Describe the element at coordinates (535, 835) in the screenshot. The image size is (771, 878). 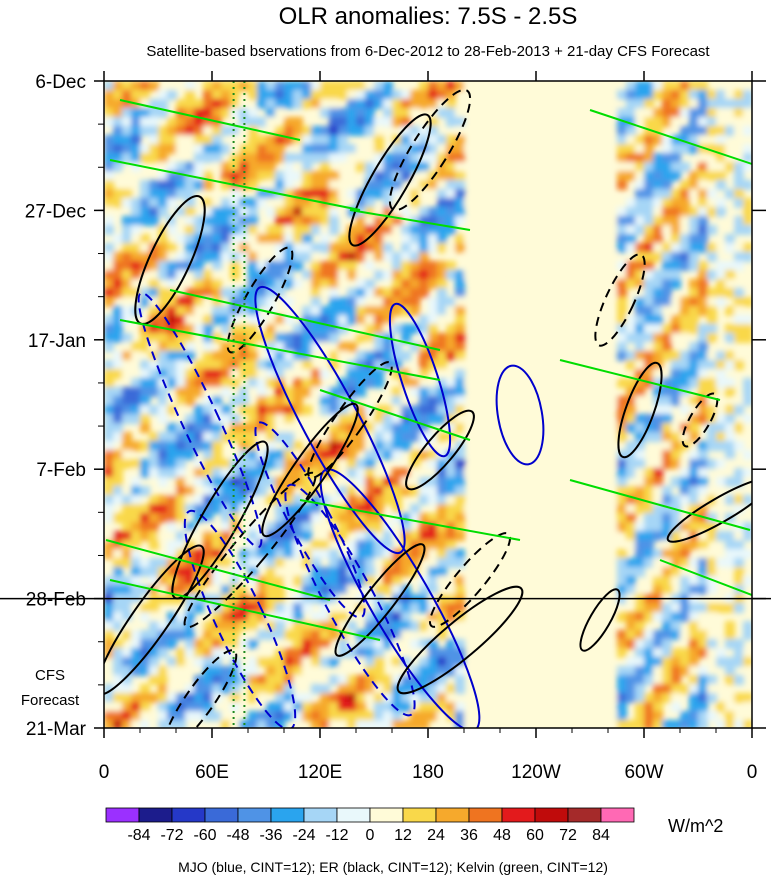
I see `colorbar-label-12: 60` at that location.